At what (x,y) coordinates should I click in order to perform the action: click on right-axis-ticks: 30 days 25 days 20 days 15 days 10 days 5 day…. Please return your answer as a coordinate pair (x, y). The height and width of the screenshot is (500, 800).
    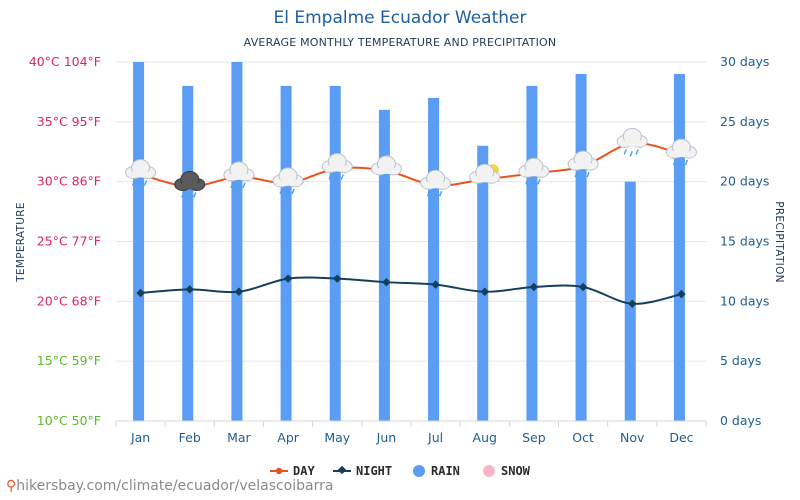
    Looking at the image, I should click on (744, 241).